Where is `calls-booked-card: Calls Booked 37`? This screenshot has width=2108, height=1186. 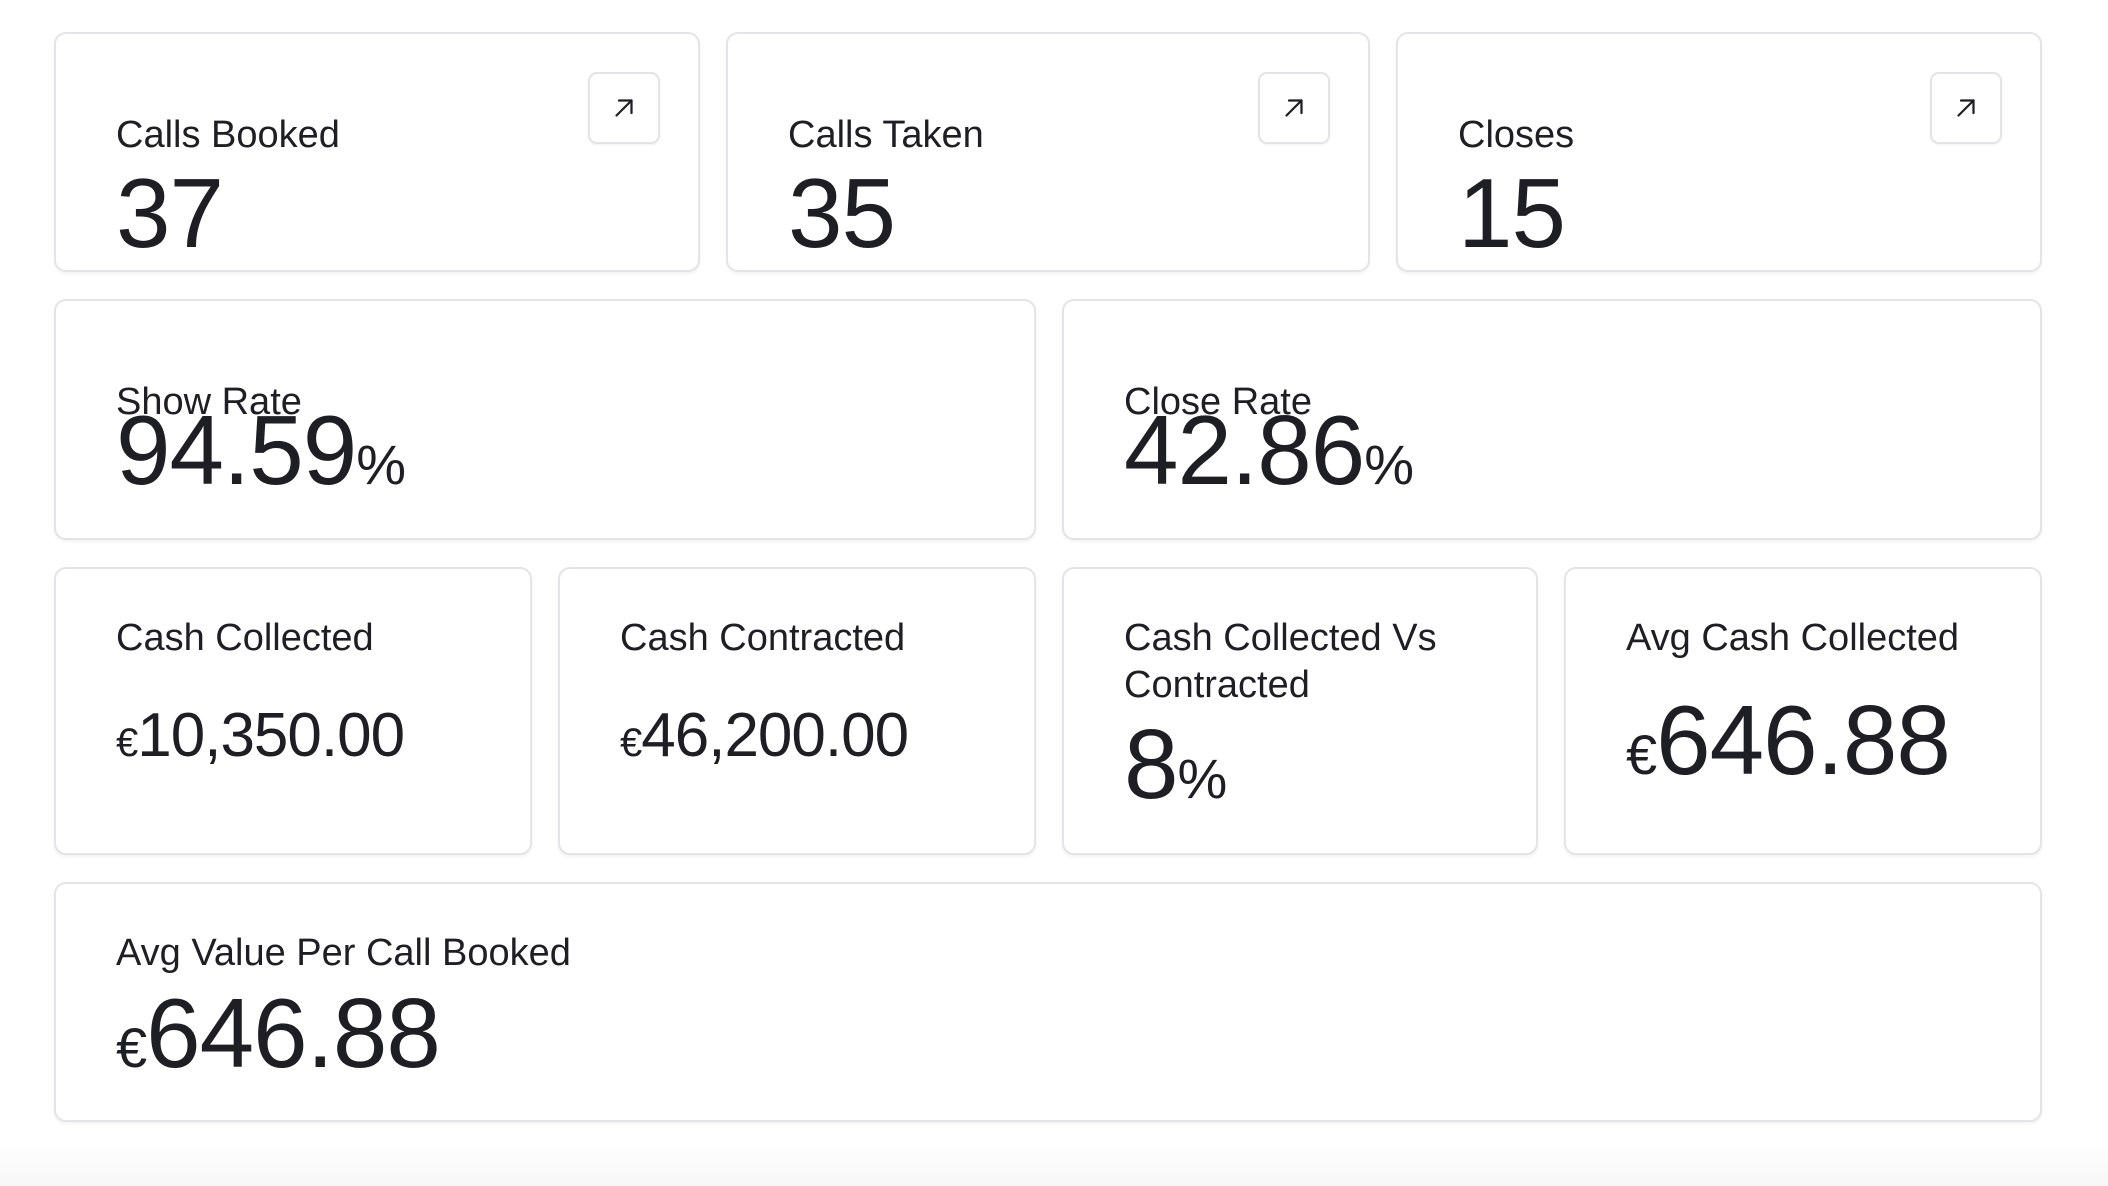
calls-booked-card: Calls Booked 37 is located at coordinates (377, 152).